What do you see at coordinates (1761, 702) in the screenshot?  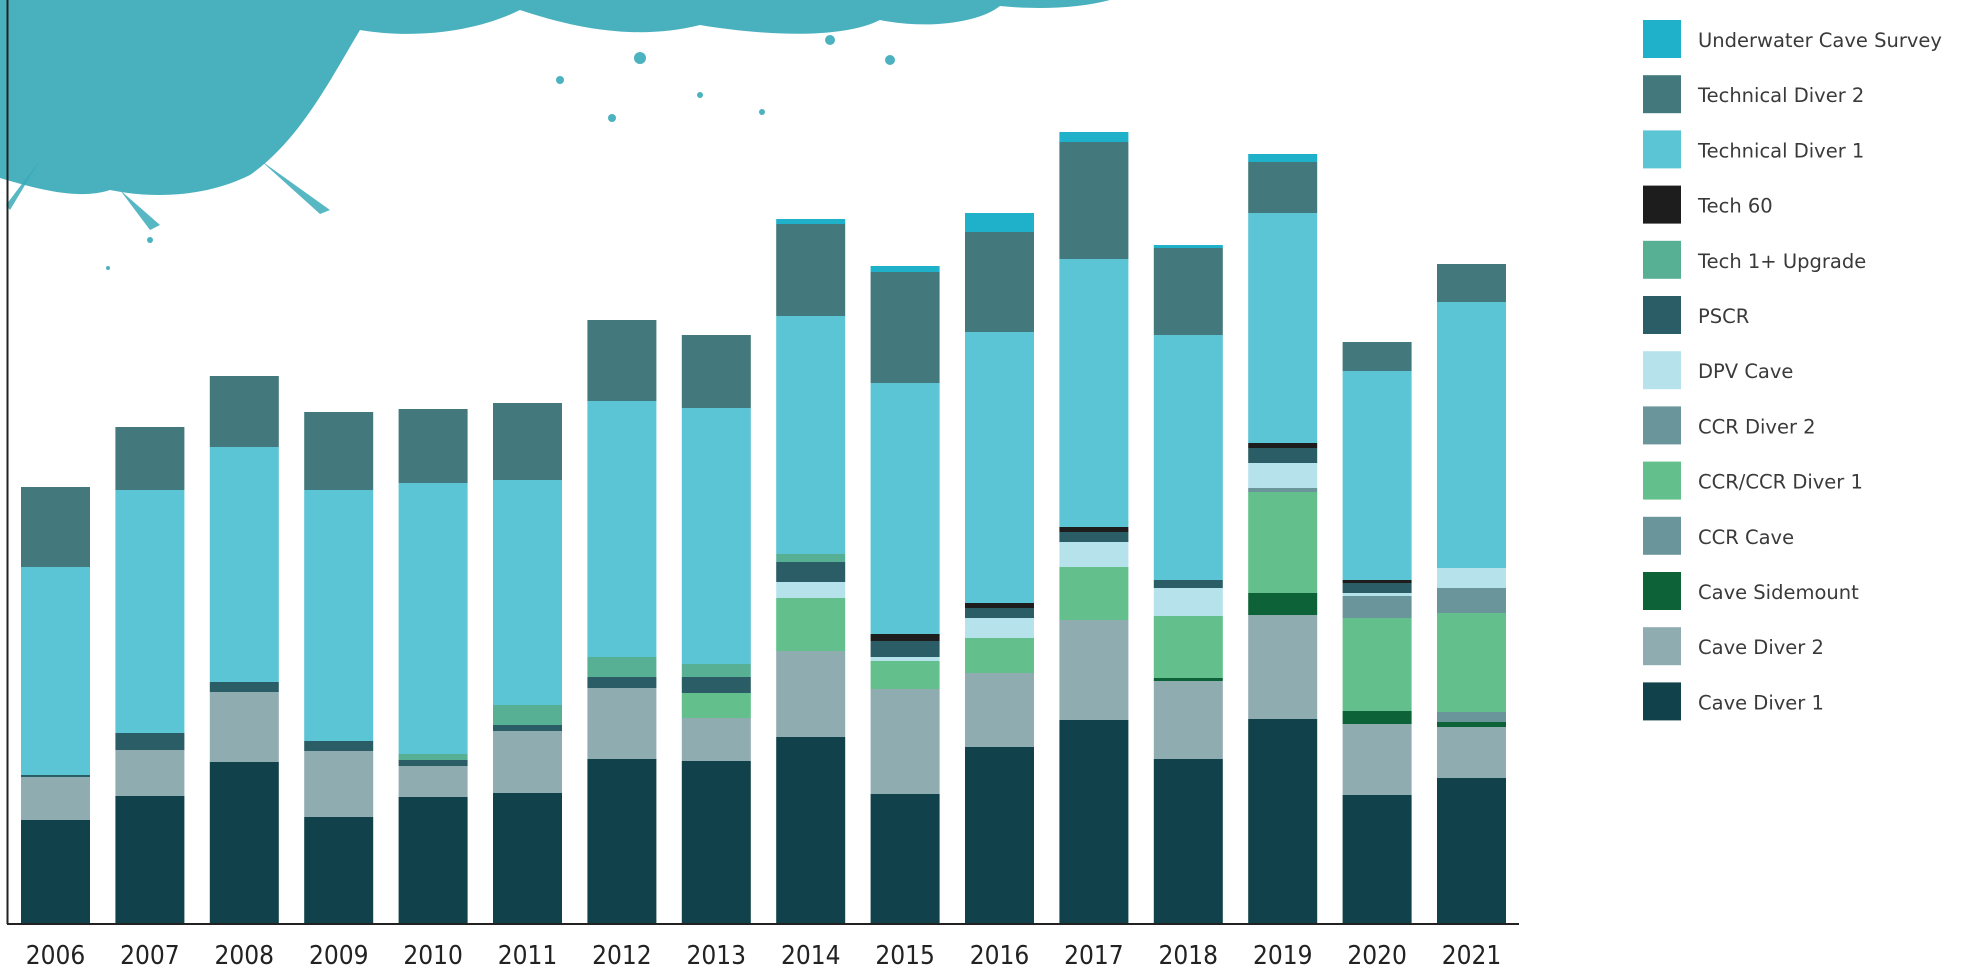 I see `legend-label: Cave Diver 1` at bounding box center [1761, 702].